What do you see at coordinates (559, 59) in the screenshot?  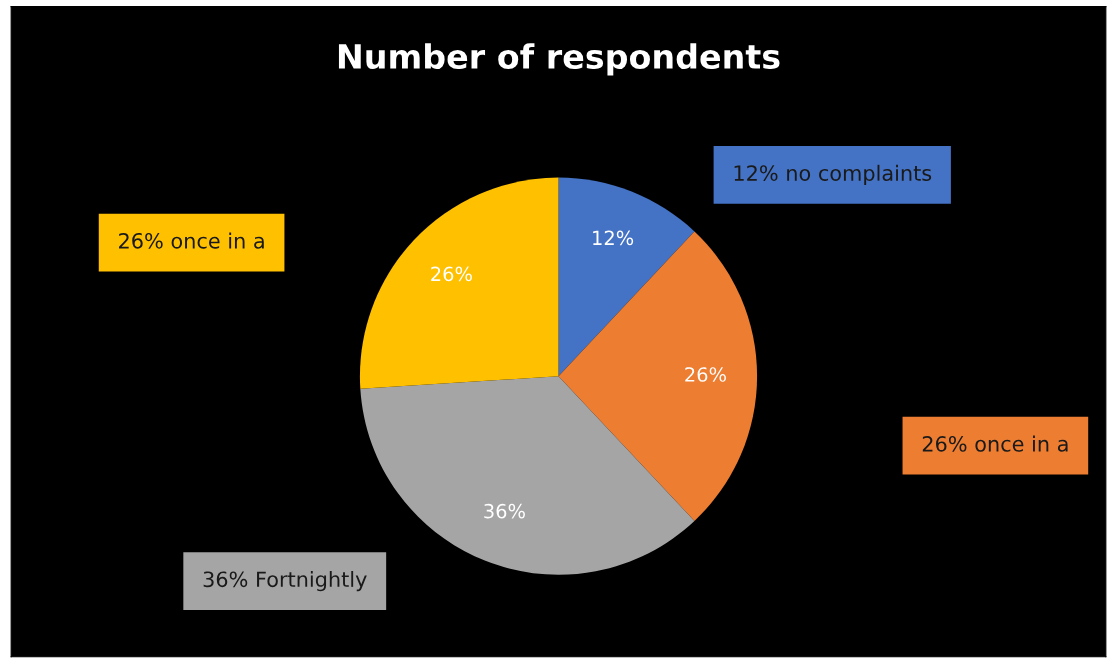 I see `chart-title: Number of respondents` at bounding box center [559, 59].